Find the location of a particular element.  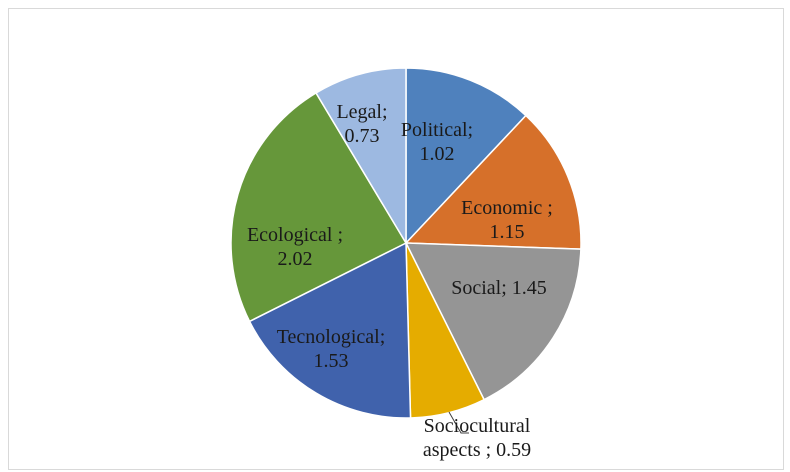

data-label-ecological: Ecological ; 2.02 is located at coordinates (295, 247).